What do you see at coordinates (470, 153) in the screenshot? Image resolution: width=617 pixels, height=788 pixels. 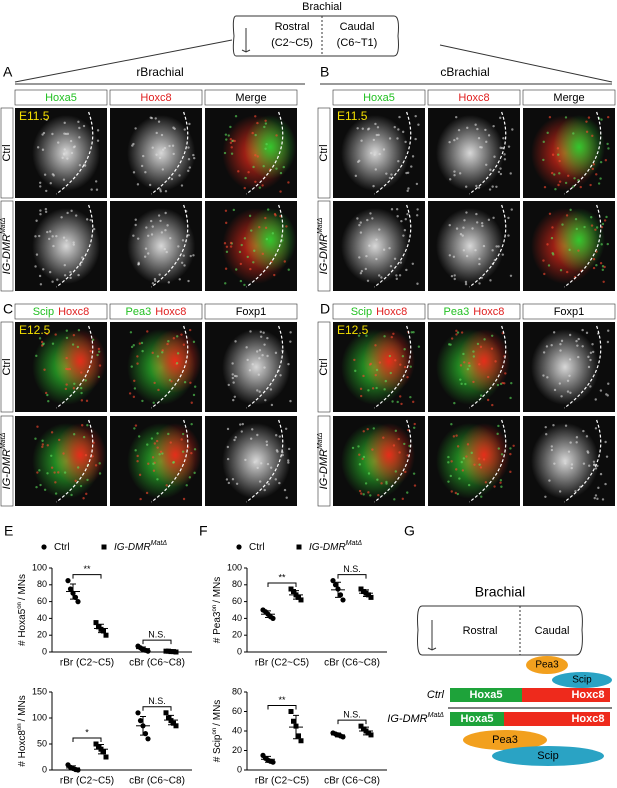 I see `signal` at bounding box center [470, 153].